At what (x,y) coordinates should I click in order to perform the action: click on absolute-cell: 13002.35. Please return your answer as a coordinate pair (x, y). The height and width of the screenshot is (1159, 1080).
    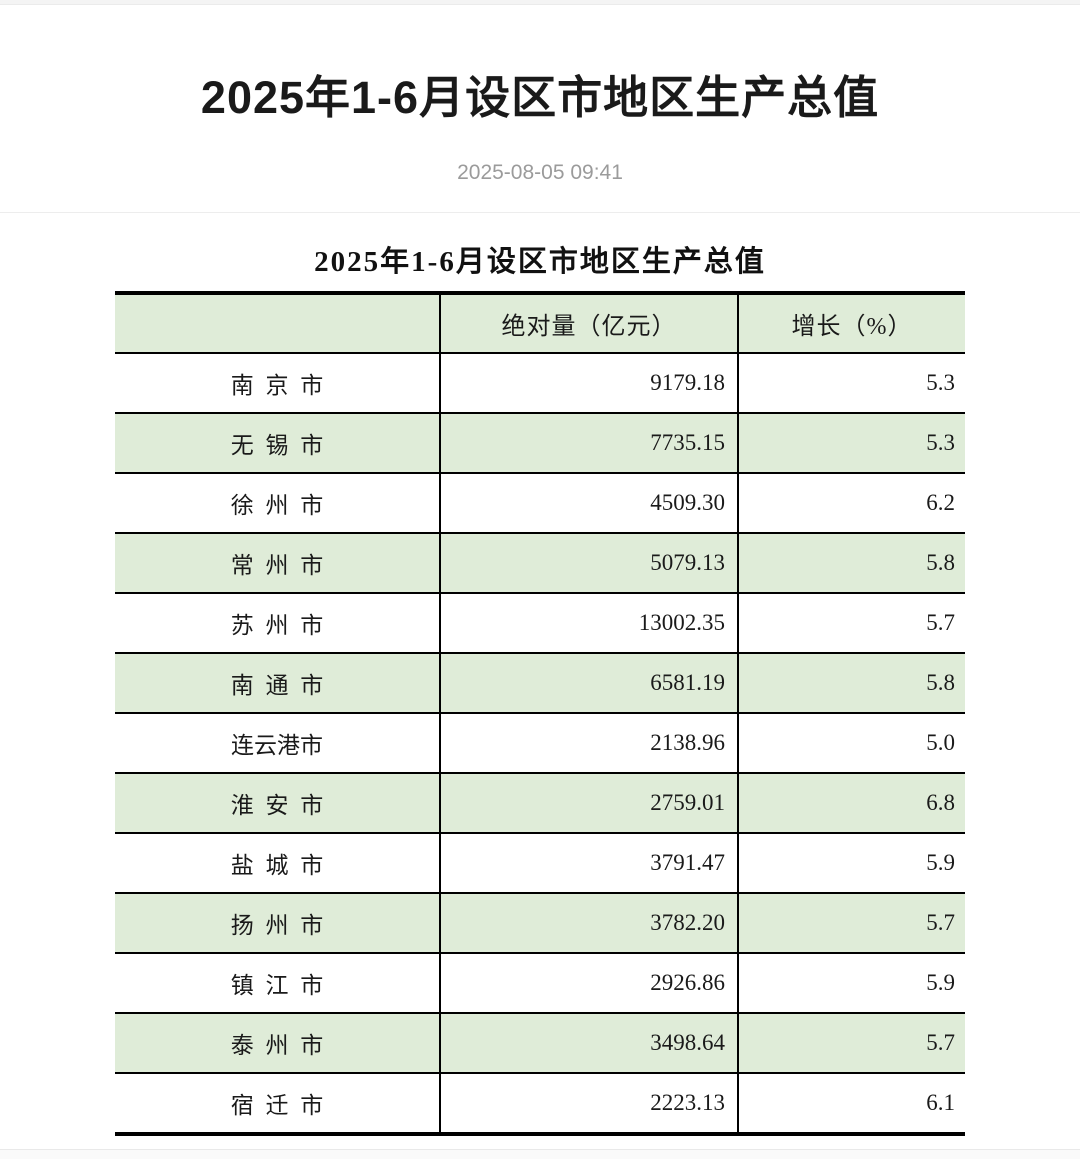
    Looking at the image, I should click on (589, 623).